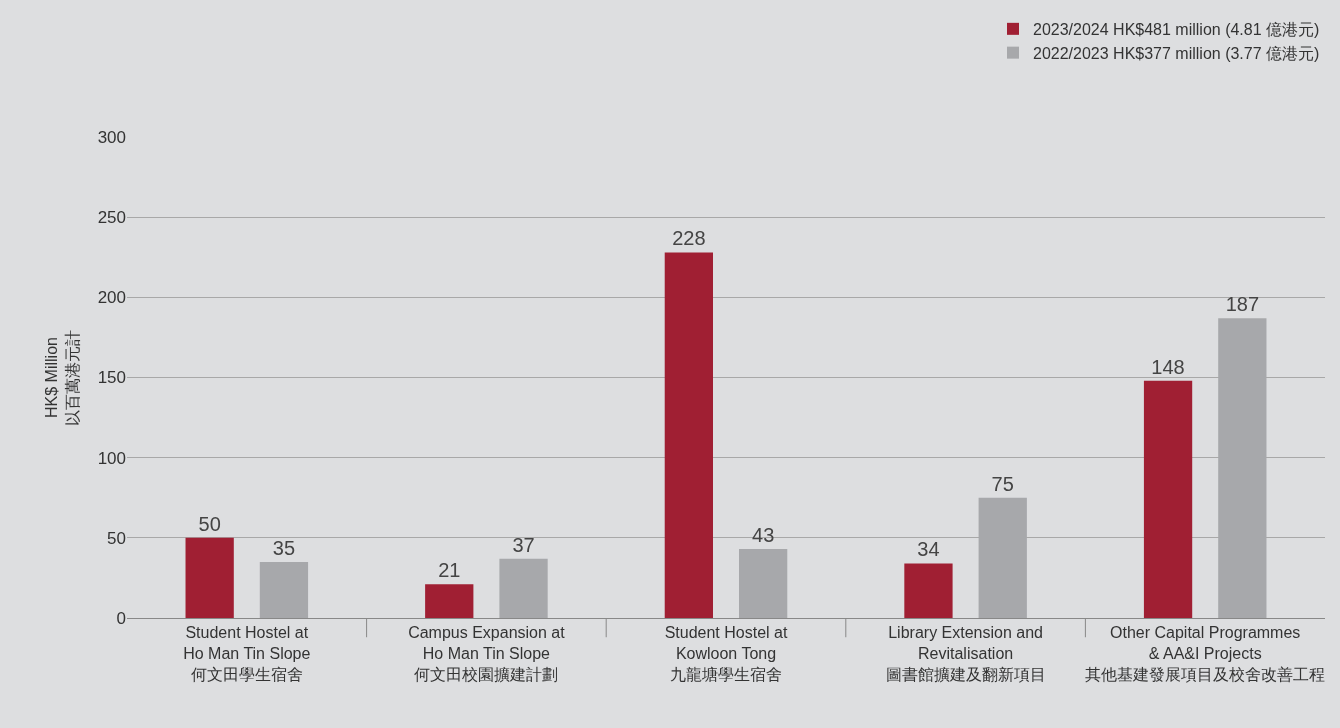 The image size is (1340, 728). I want to click on data-label: 75, so click(1002, 483).